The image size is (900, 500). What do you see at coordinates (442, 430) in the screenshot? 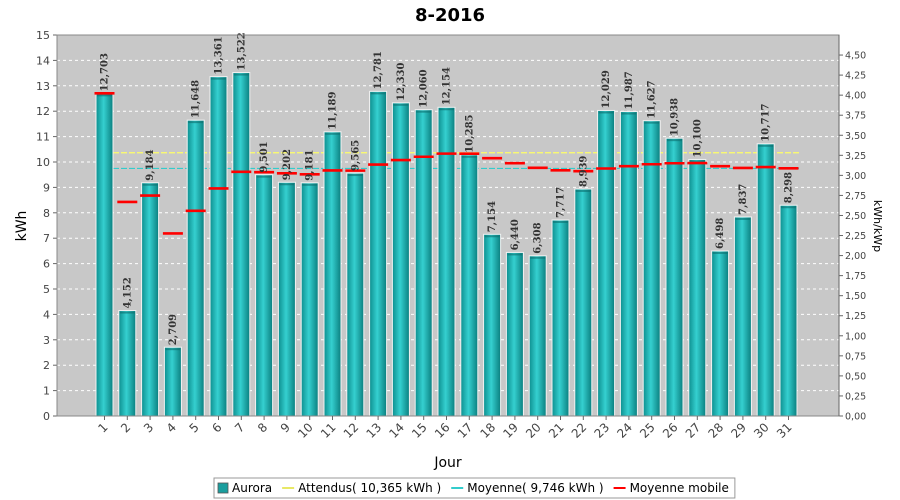
I see `x-tick-label: 16` at bounding box center [442, 430].